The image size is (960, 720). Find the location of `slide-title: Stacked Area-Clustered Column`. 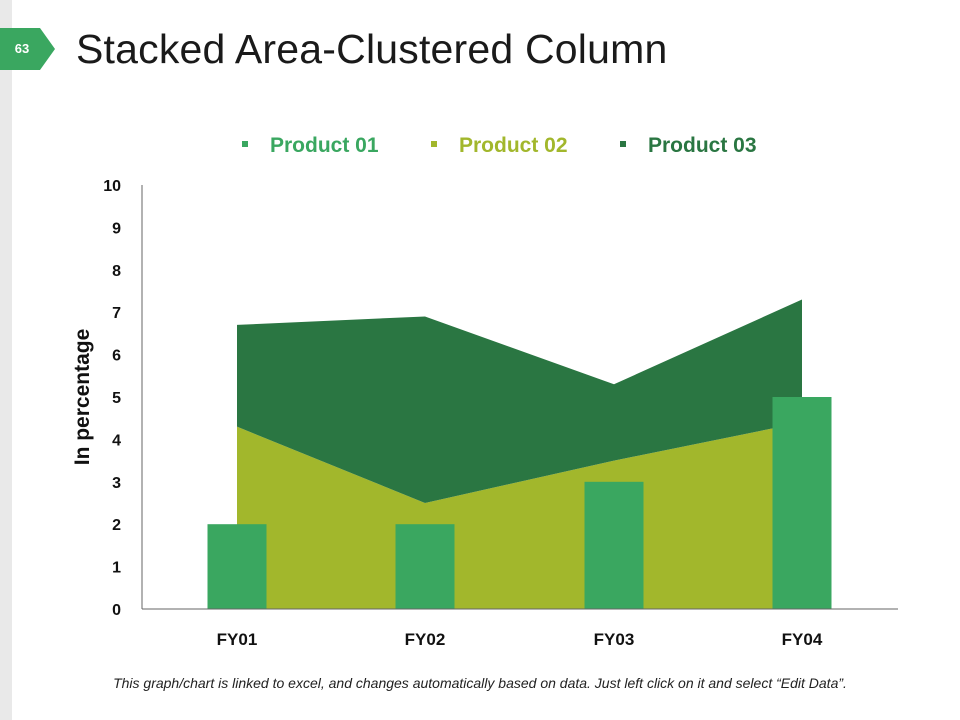

slide-title: Stacked Area-Clustered Column is located at coordinates (372, 49).